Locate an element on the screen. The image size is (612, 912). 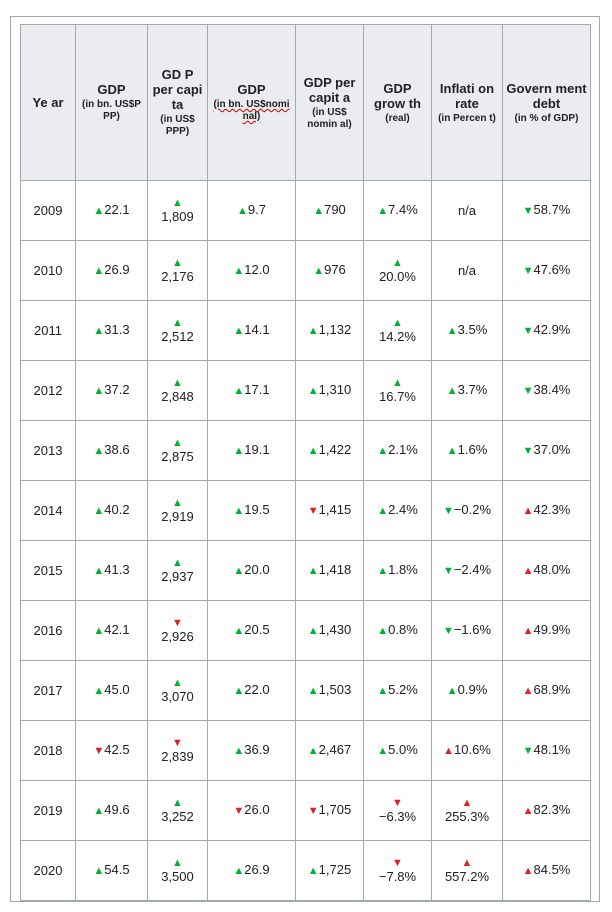
cell-value: 47.6% is located at coordinates (552, 269).